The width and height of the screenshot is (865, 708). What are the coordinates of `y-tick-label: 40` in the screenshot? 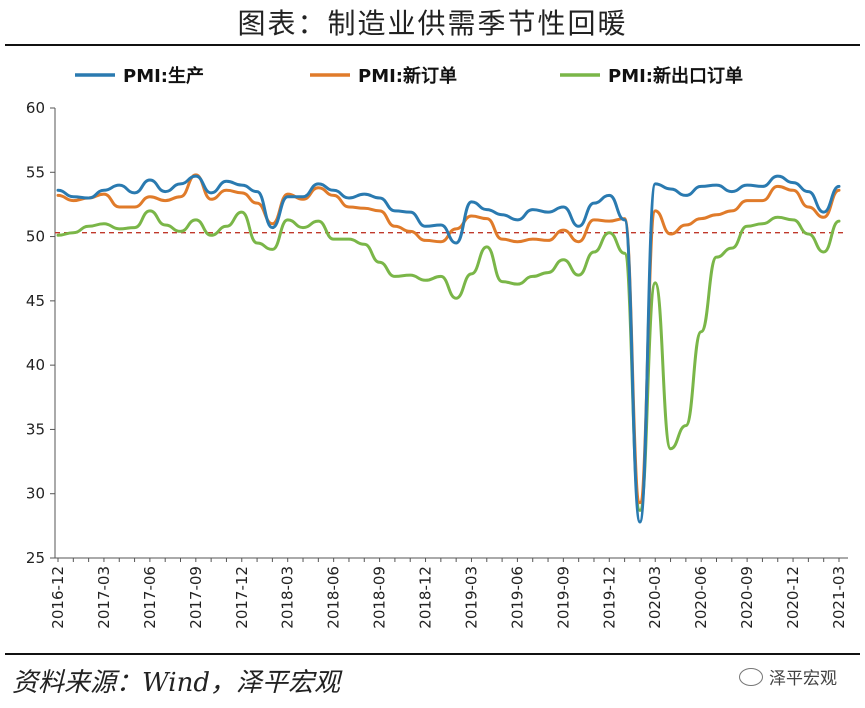 It's located at (35, 365).